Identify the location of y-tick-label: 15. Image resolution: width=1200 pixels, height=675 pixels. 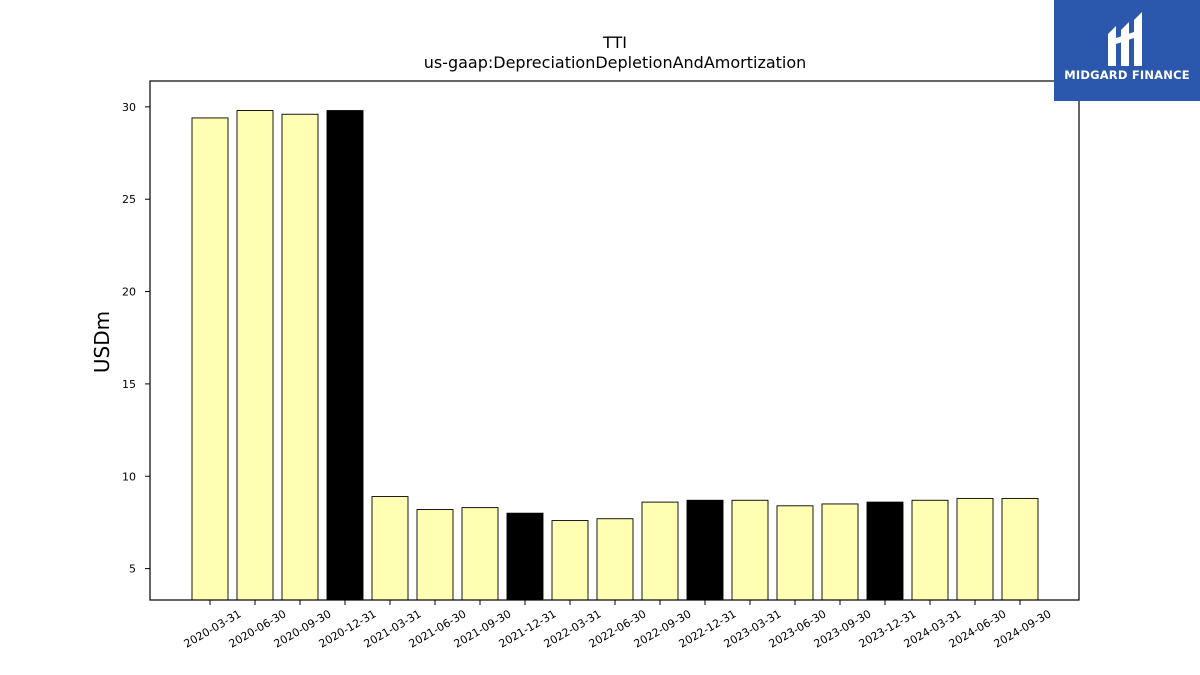
(129, 384).